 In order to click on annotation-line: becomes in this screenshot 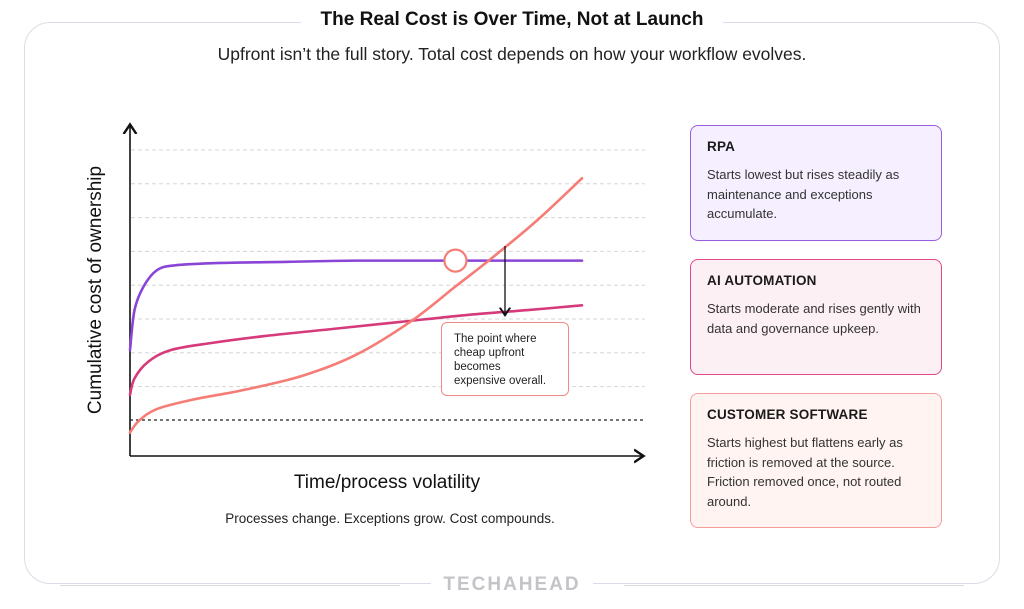, I will do `click(477, 367)`.